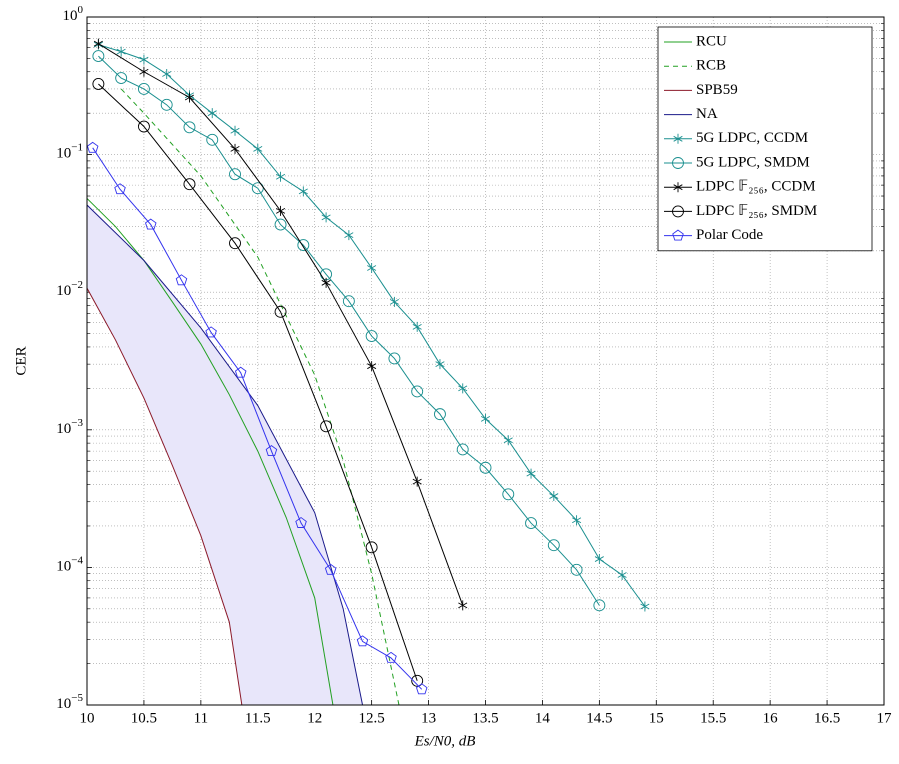 The image size is (899, 764). What do you see at coordinates (87, 718) in the screenshot?
I see `x-tick-label: 10` at bounding box center [87, 718].